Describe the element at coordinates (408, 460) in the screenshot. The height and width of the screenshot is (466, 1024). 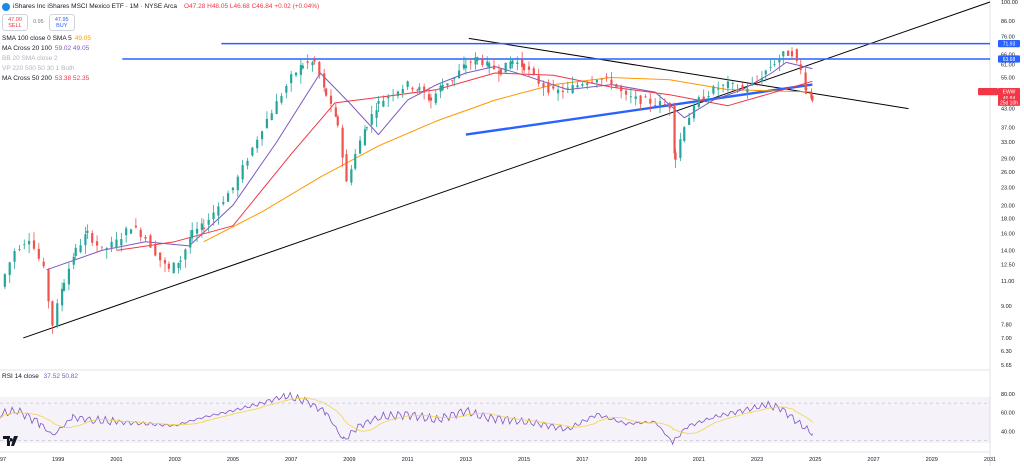
I see `time-tick-label: 2011` at that location.